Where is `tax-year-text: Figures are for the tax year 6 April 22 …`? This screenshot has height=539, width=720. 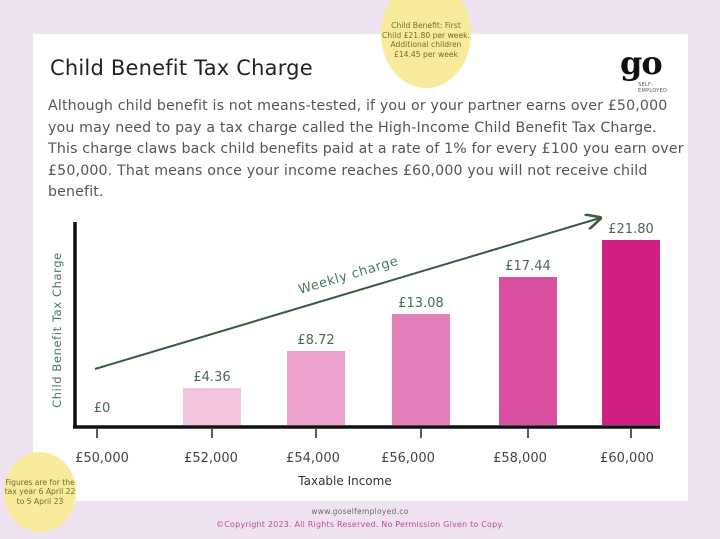
tax-year-text: Figures are for the tax year 6 April 22 … is located at coordinates (40, 492).